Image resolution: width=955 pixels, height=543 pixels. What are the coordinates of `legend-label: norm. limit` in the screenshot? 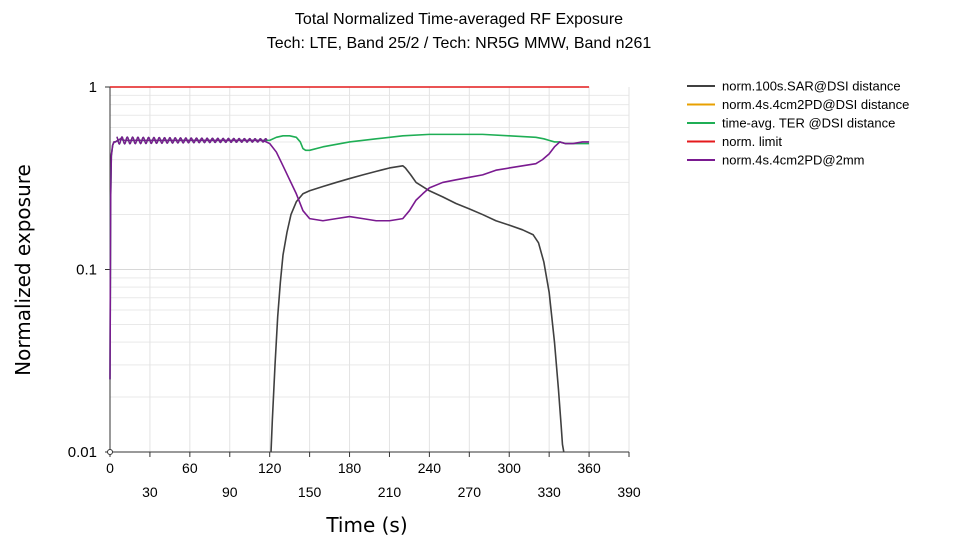 It's located at (752, 141).